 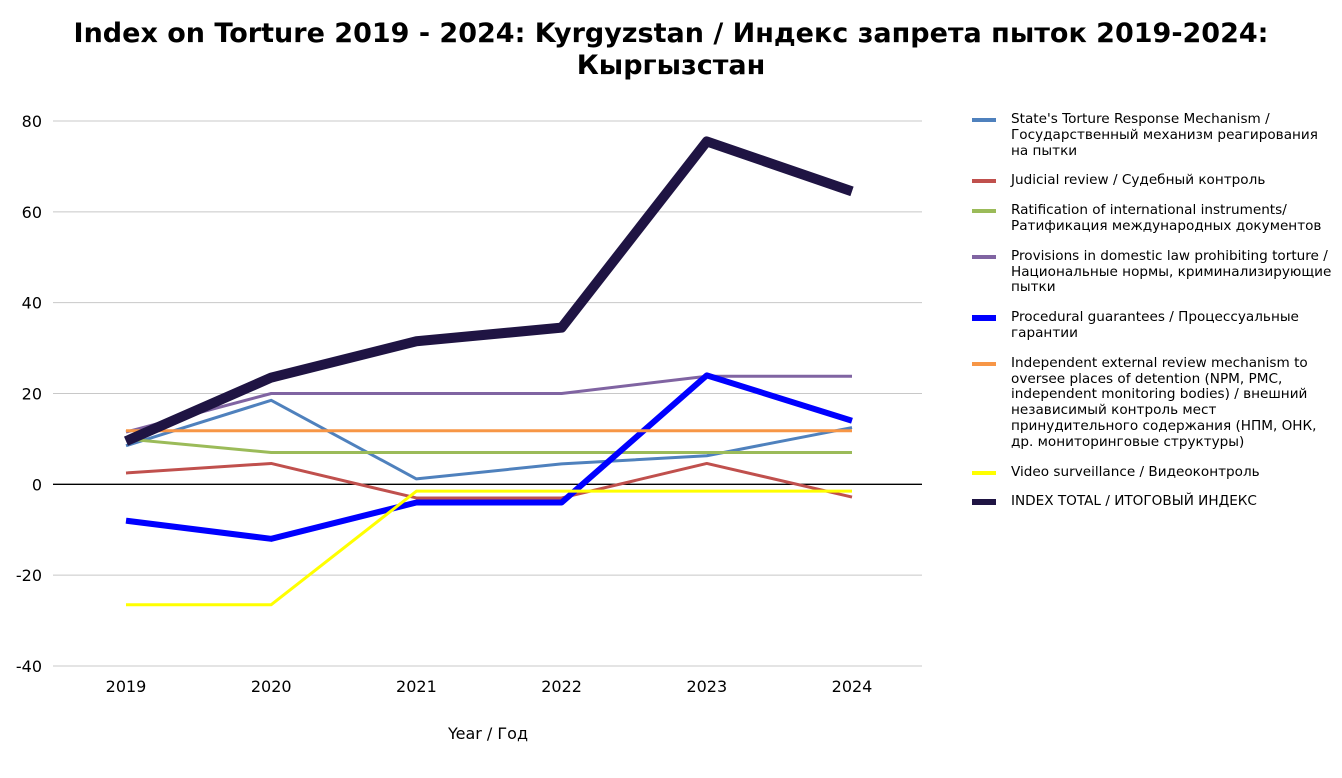 I want to click on y-tick-label: 80, so click(x=32, y=121).